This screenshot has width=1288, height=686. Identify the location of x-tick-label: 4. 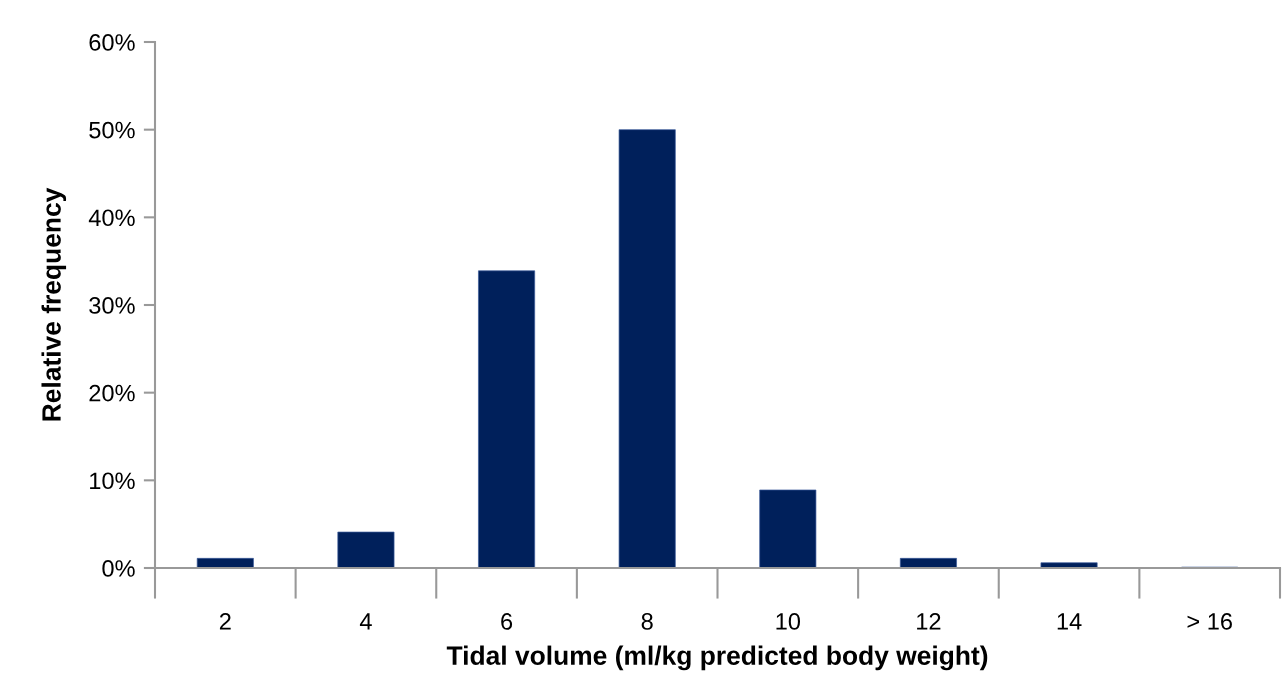
(365, 621).